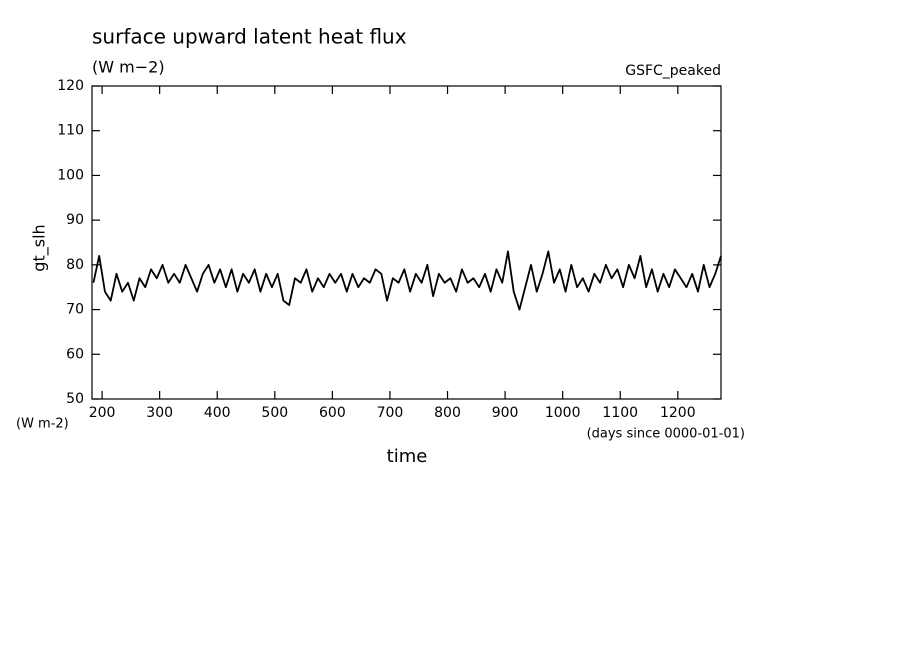 The image size is (904, 658). Describe the element at coordinates (249, 37) in the screenshot. I see `chart-title: surface upward latent heat flux` at that location.